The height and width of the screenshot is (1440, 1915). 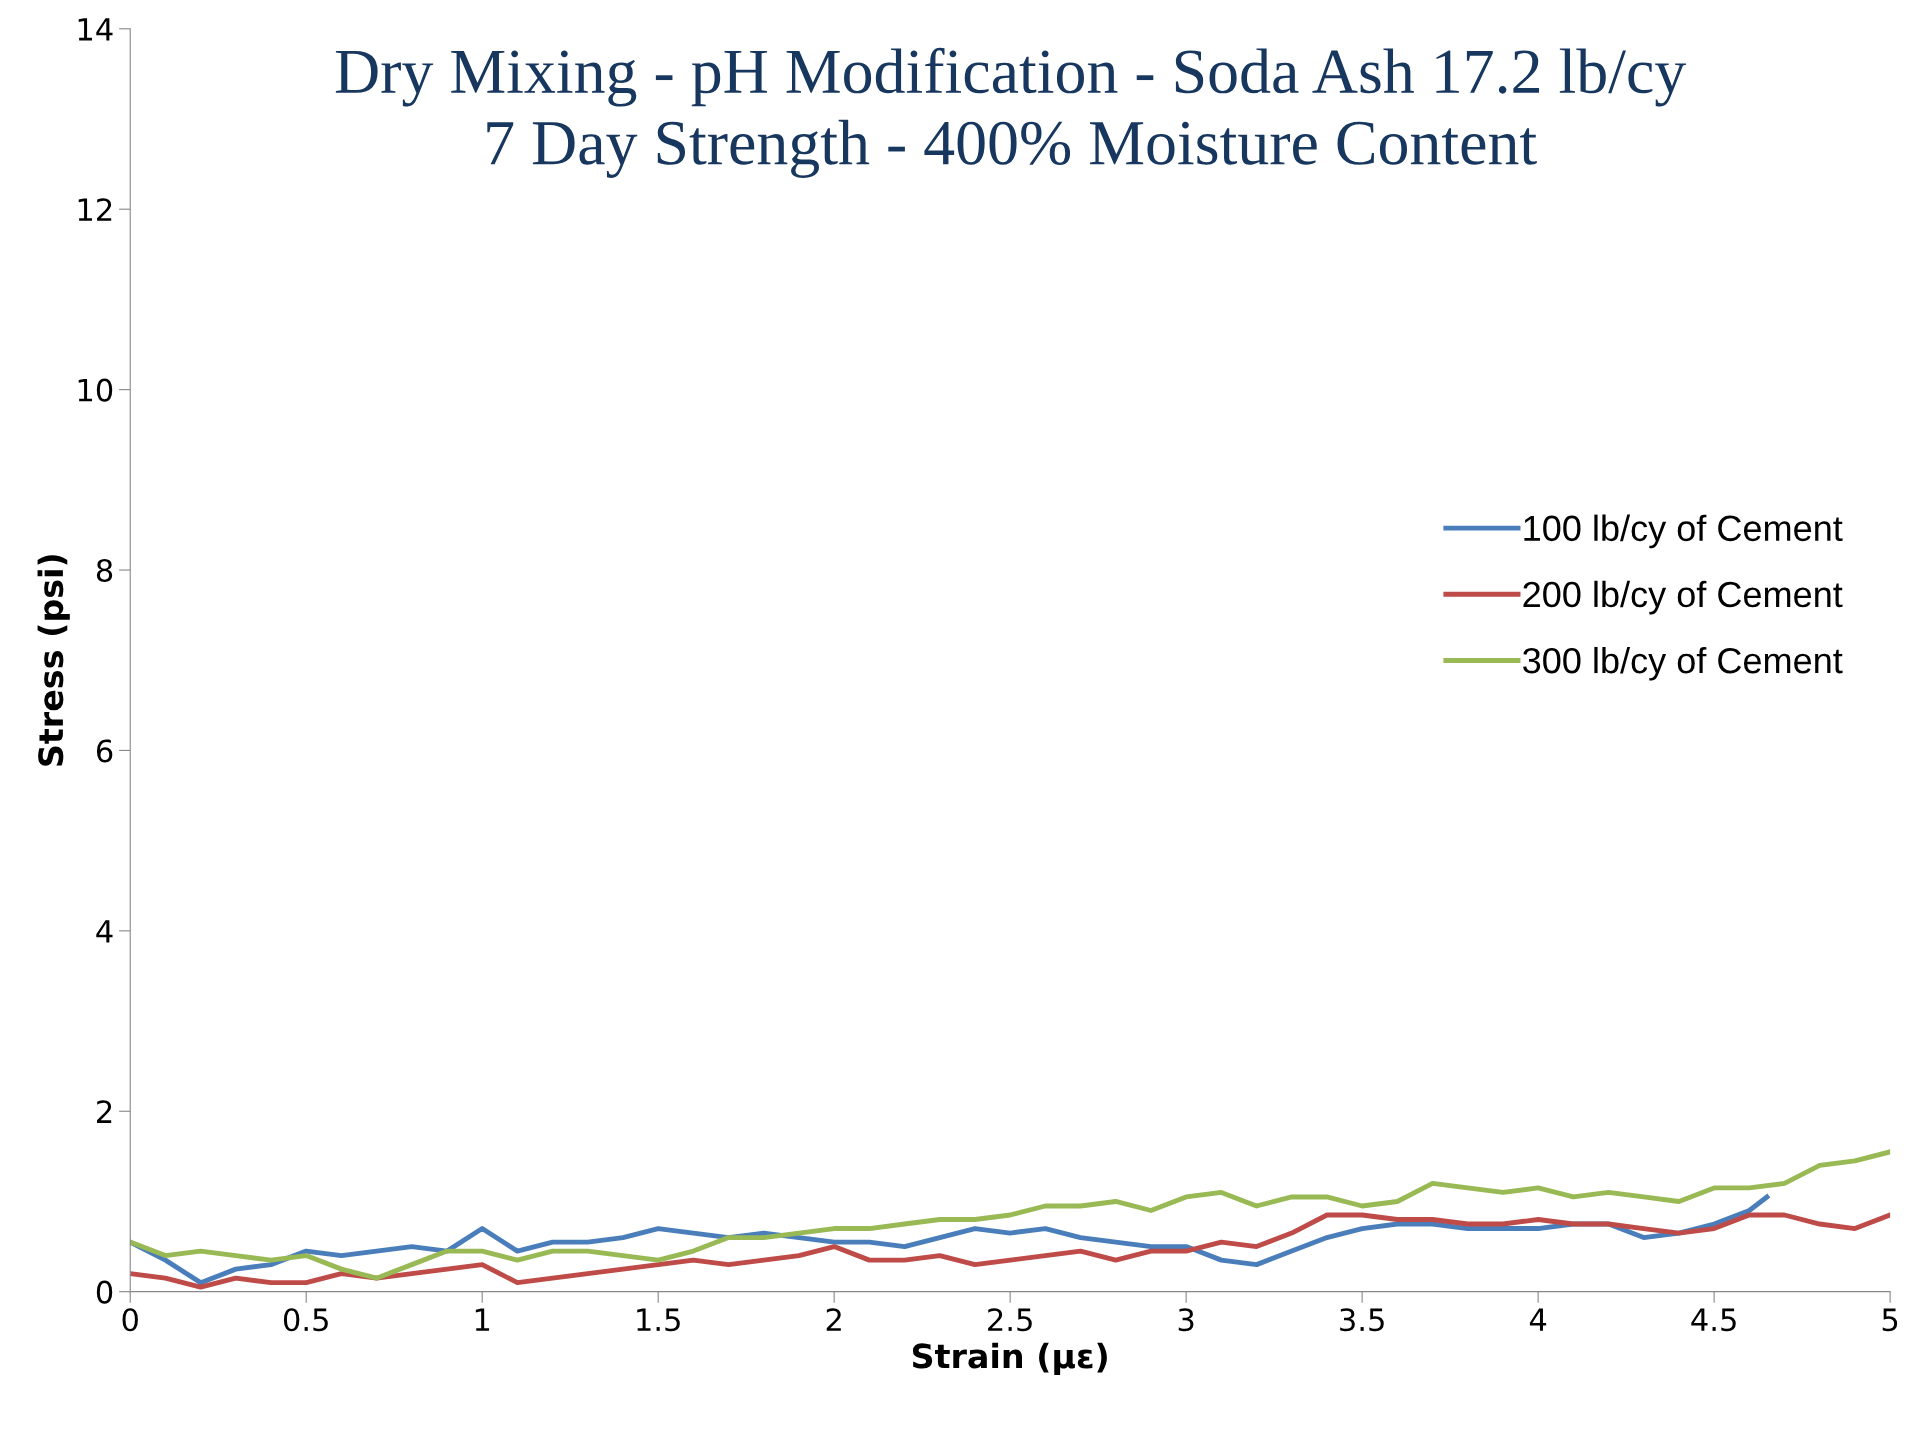 I want to click on legend-label: 100 lb/cy of Cement, so click(x=1683, y=531).